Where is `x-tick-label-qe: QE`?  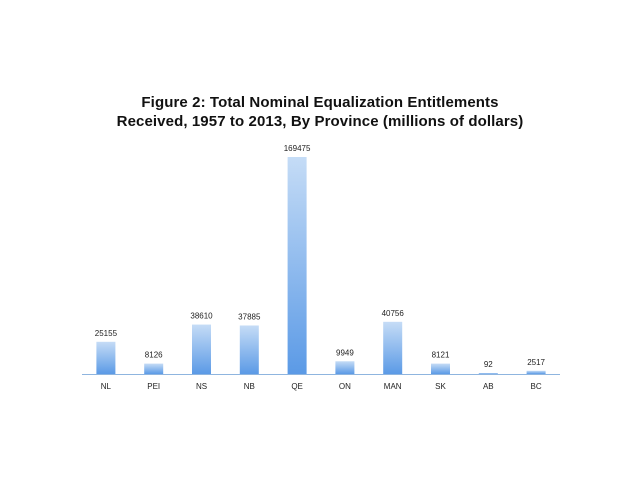 x-tick-label-qe: QE is located at coordinates (297, 386).